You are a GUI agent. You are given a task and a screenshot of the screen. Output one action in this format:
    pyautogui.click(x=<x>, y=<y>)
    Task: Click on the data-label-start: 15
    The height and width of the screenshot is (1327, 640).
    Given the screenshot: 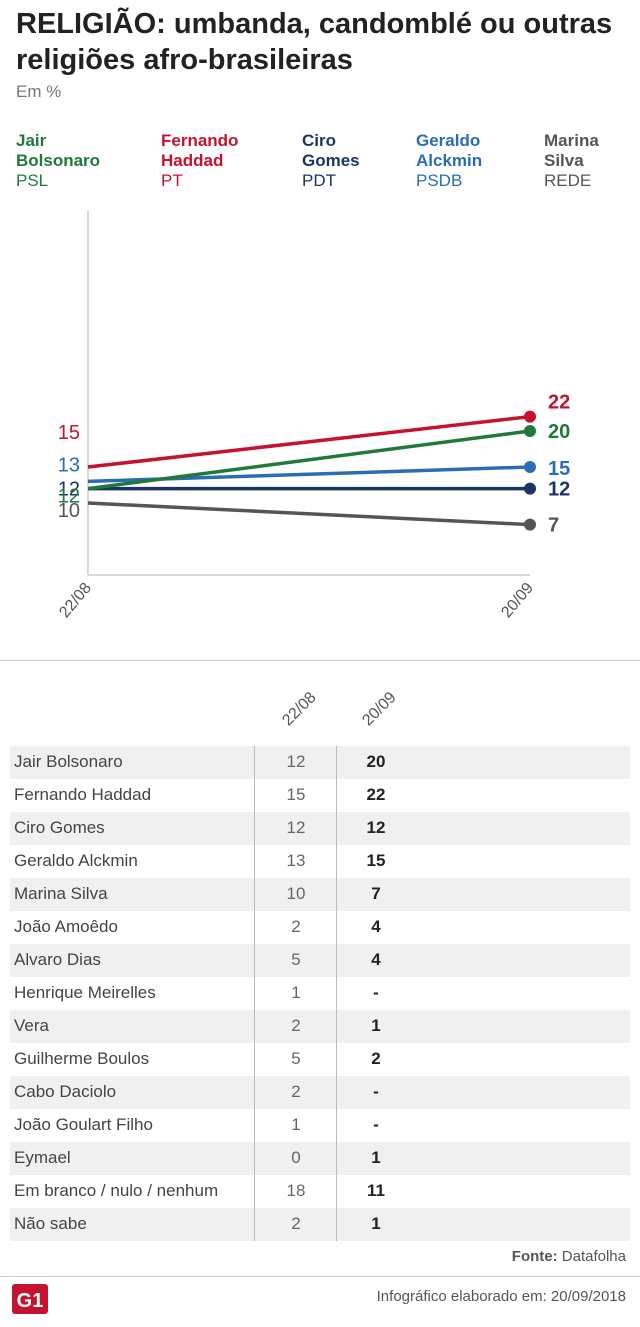 What is the action you would take?
    pyautogui.click(x=69, y=433)
    